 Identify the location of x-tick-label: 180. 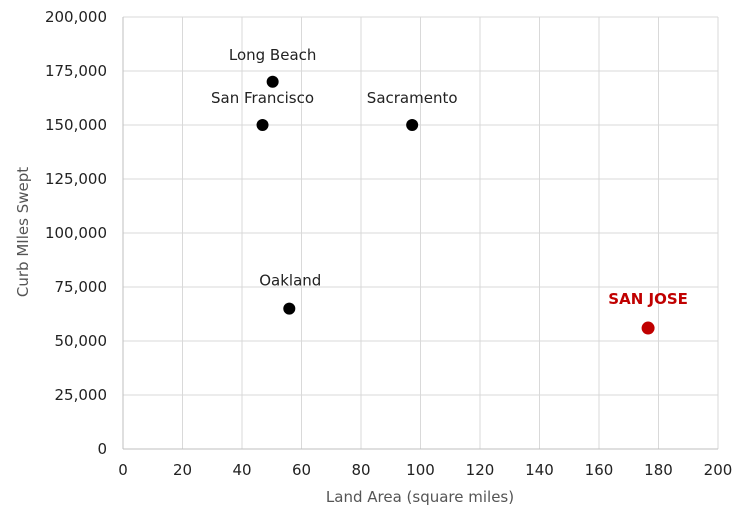
(658, 470).